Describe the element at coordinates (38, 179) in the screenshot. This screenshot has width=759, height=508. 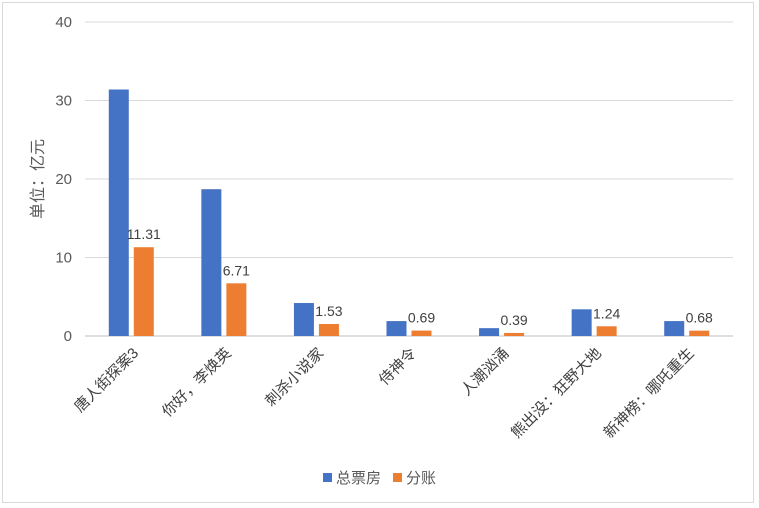
I see `y-axis-label: 单位：亿元` at that location.